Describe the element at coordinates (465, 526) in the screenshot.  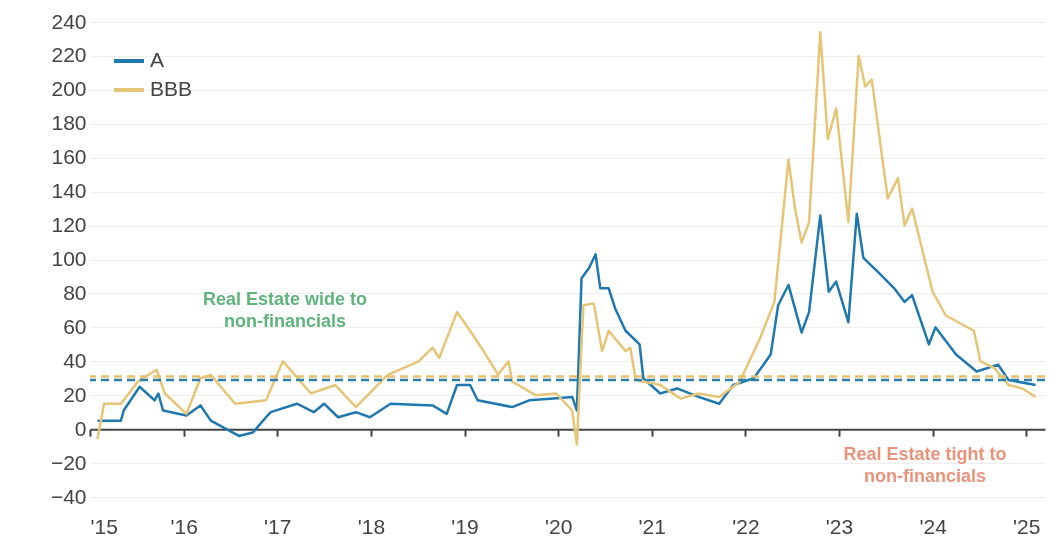
I see `x-tick-label: '19` at that location.